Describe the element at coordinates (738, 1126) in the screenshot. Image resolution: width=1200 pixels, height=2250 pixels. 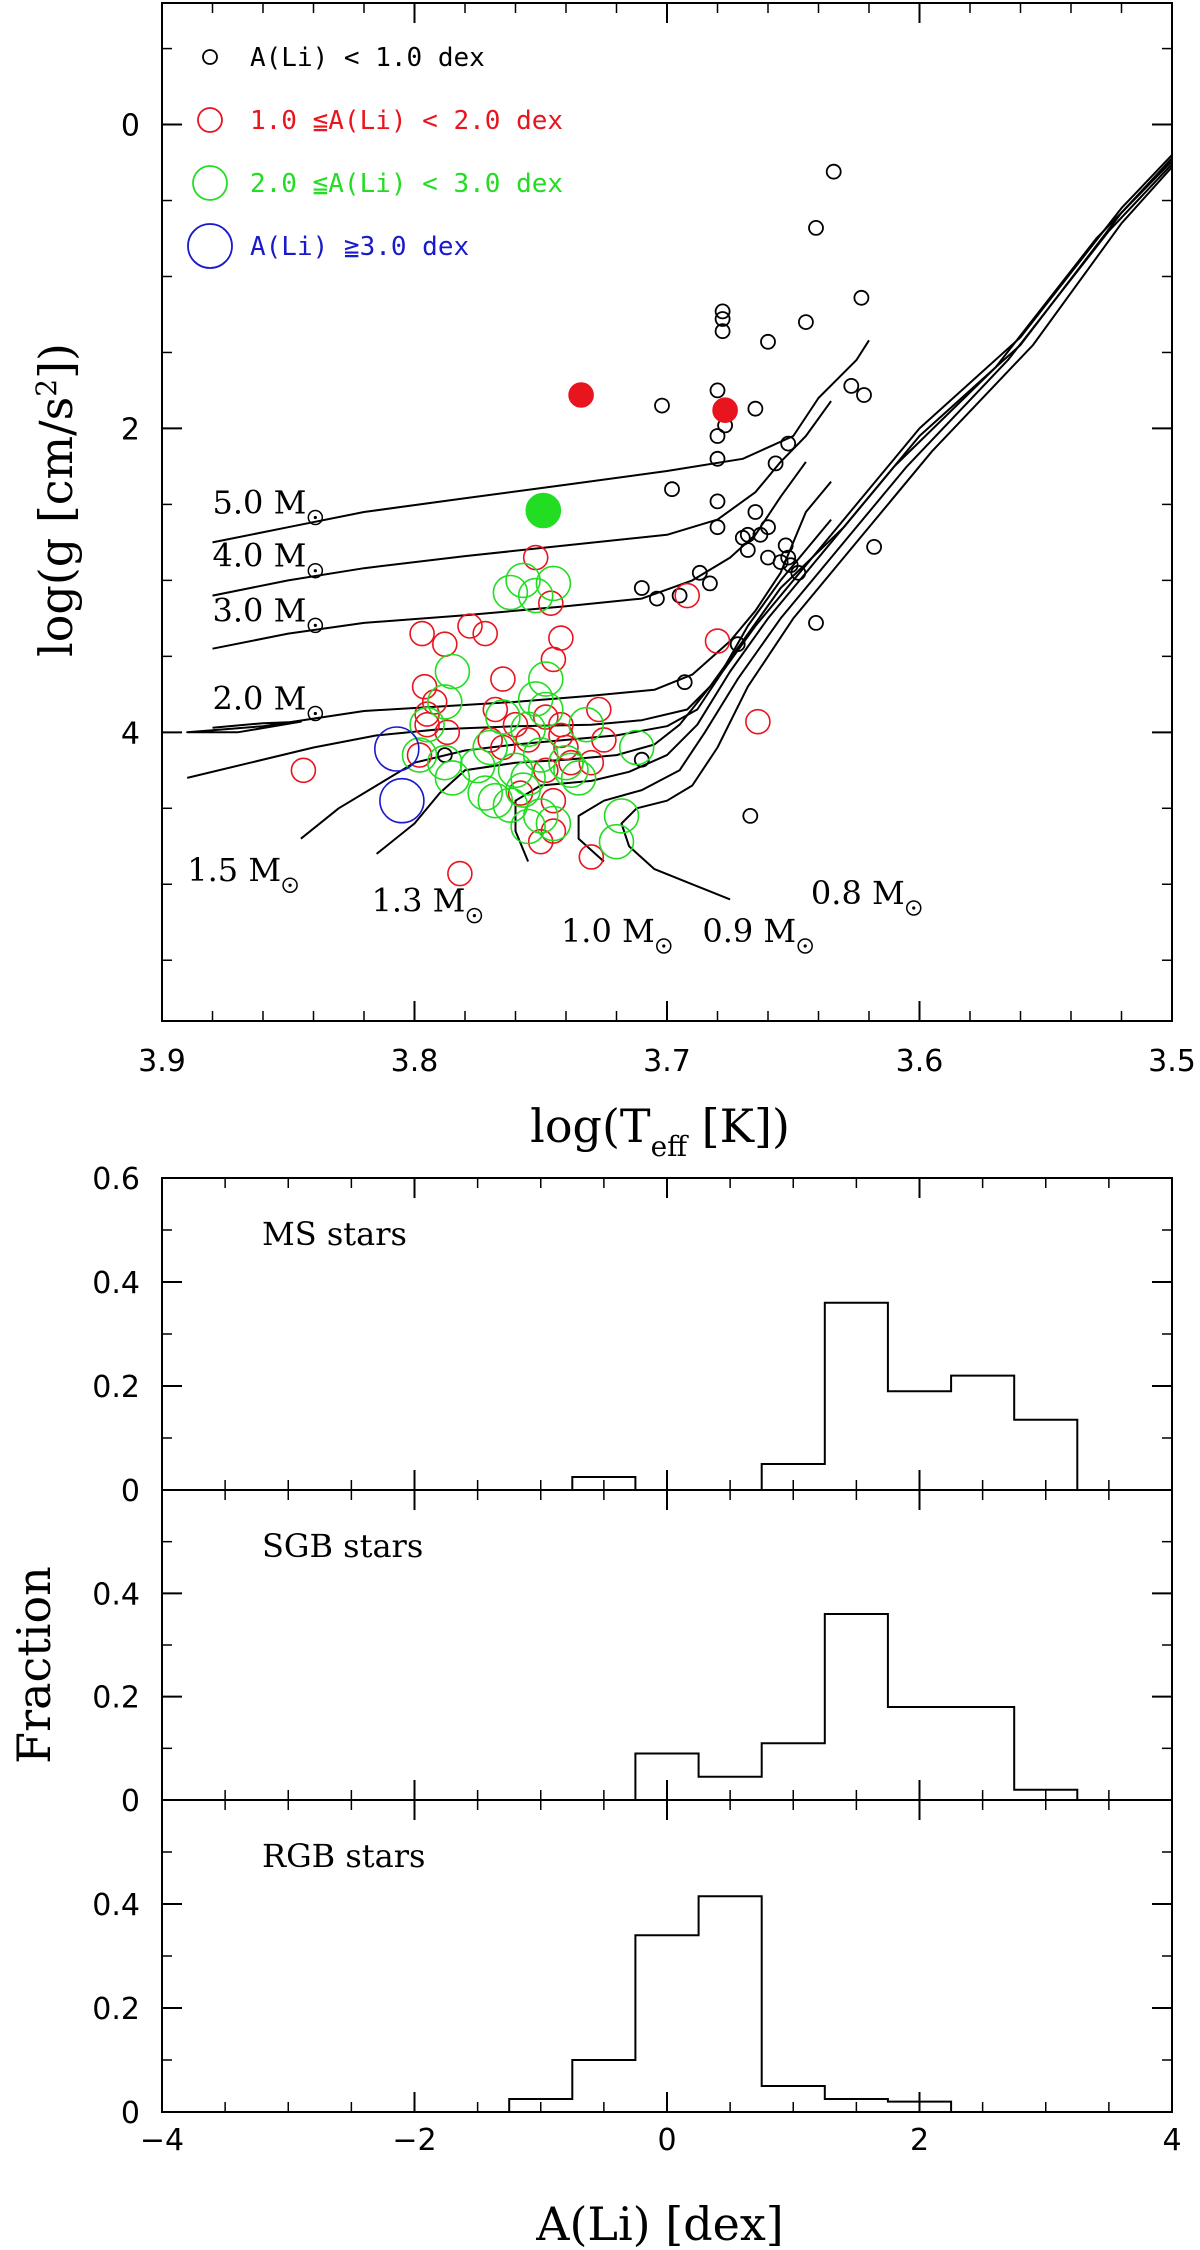
I see `hr-x-axis-label-tail: [K])` at that location.